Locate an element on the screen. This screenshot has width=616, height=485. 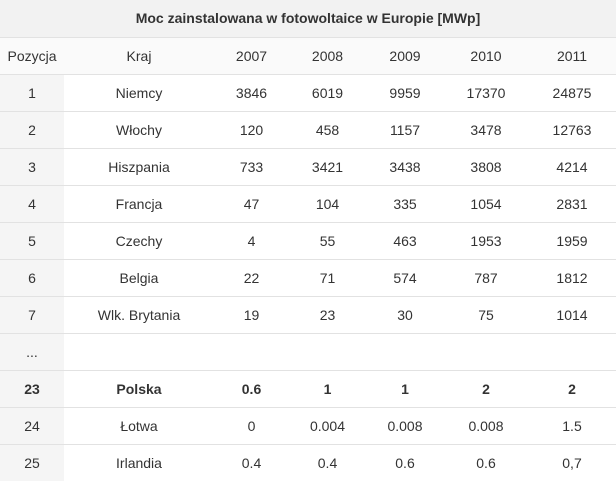
cell-country: Niemcy is located at coordinates (139, 93).